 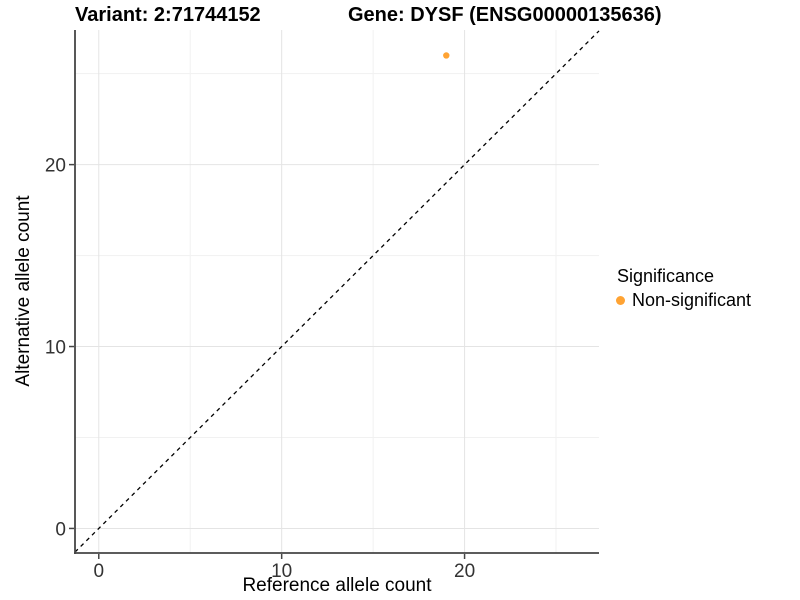 I want to click on data-point, so click(x=446, y=55).